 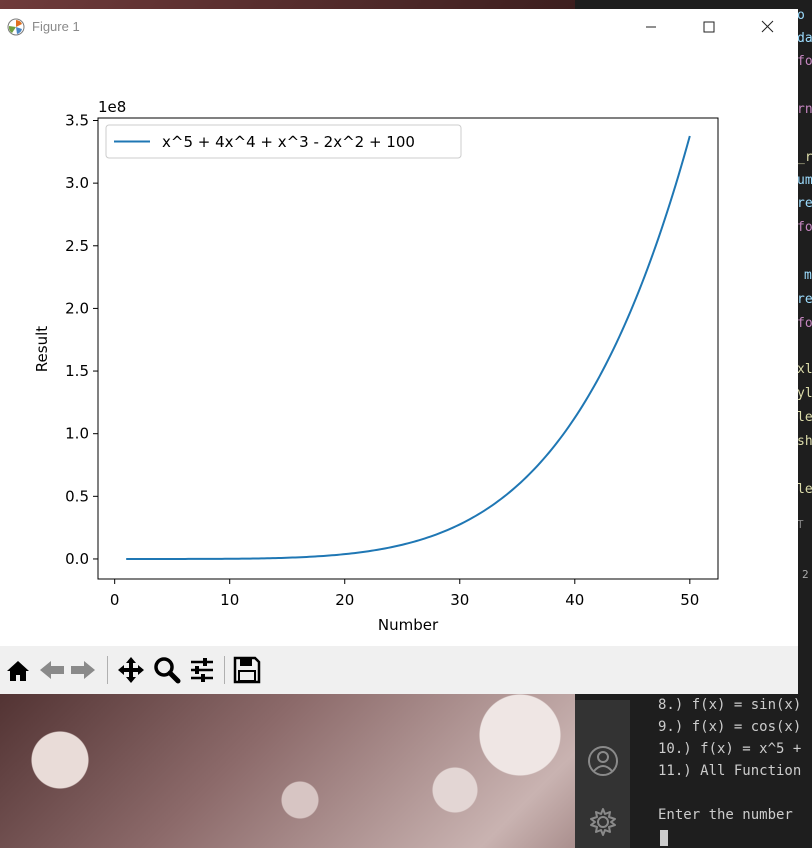 I want to click on close-button, so click(x=767, y=27).